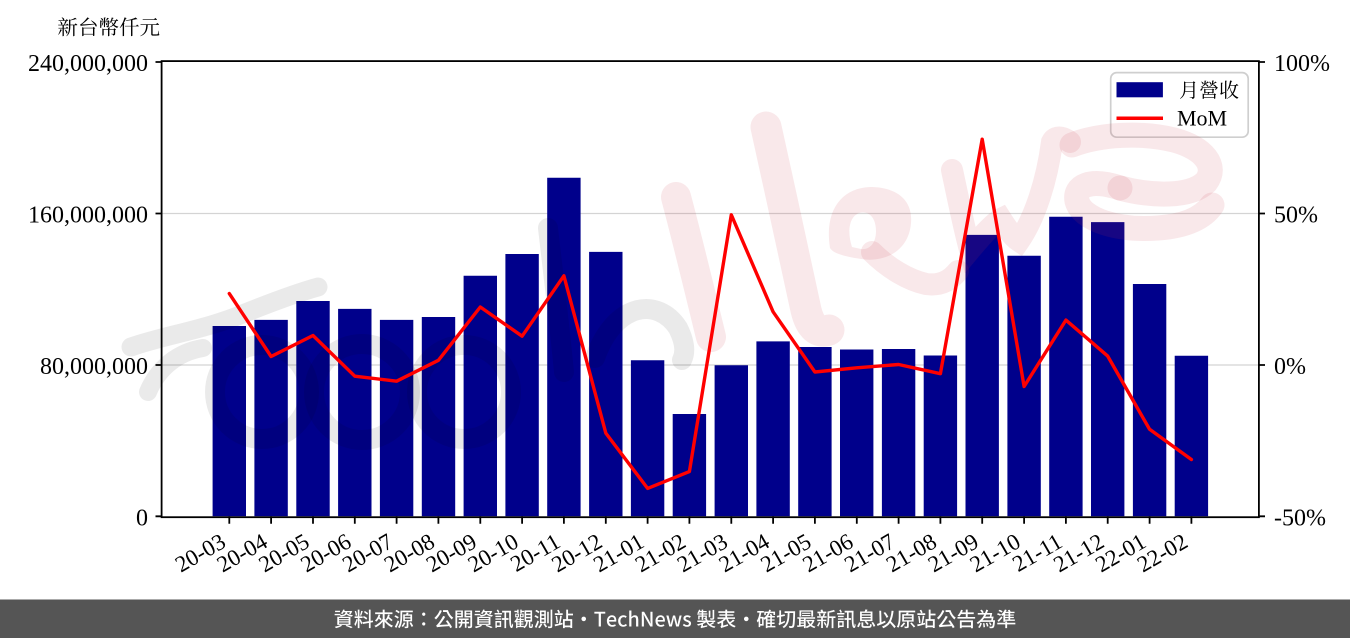 The width and height of the screenshot is (1350, 638). What do you see at coordinates (1202, 118) in the screenshot?
I see `svg-text: MoM` at bounding box center [1202, 118].